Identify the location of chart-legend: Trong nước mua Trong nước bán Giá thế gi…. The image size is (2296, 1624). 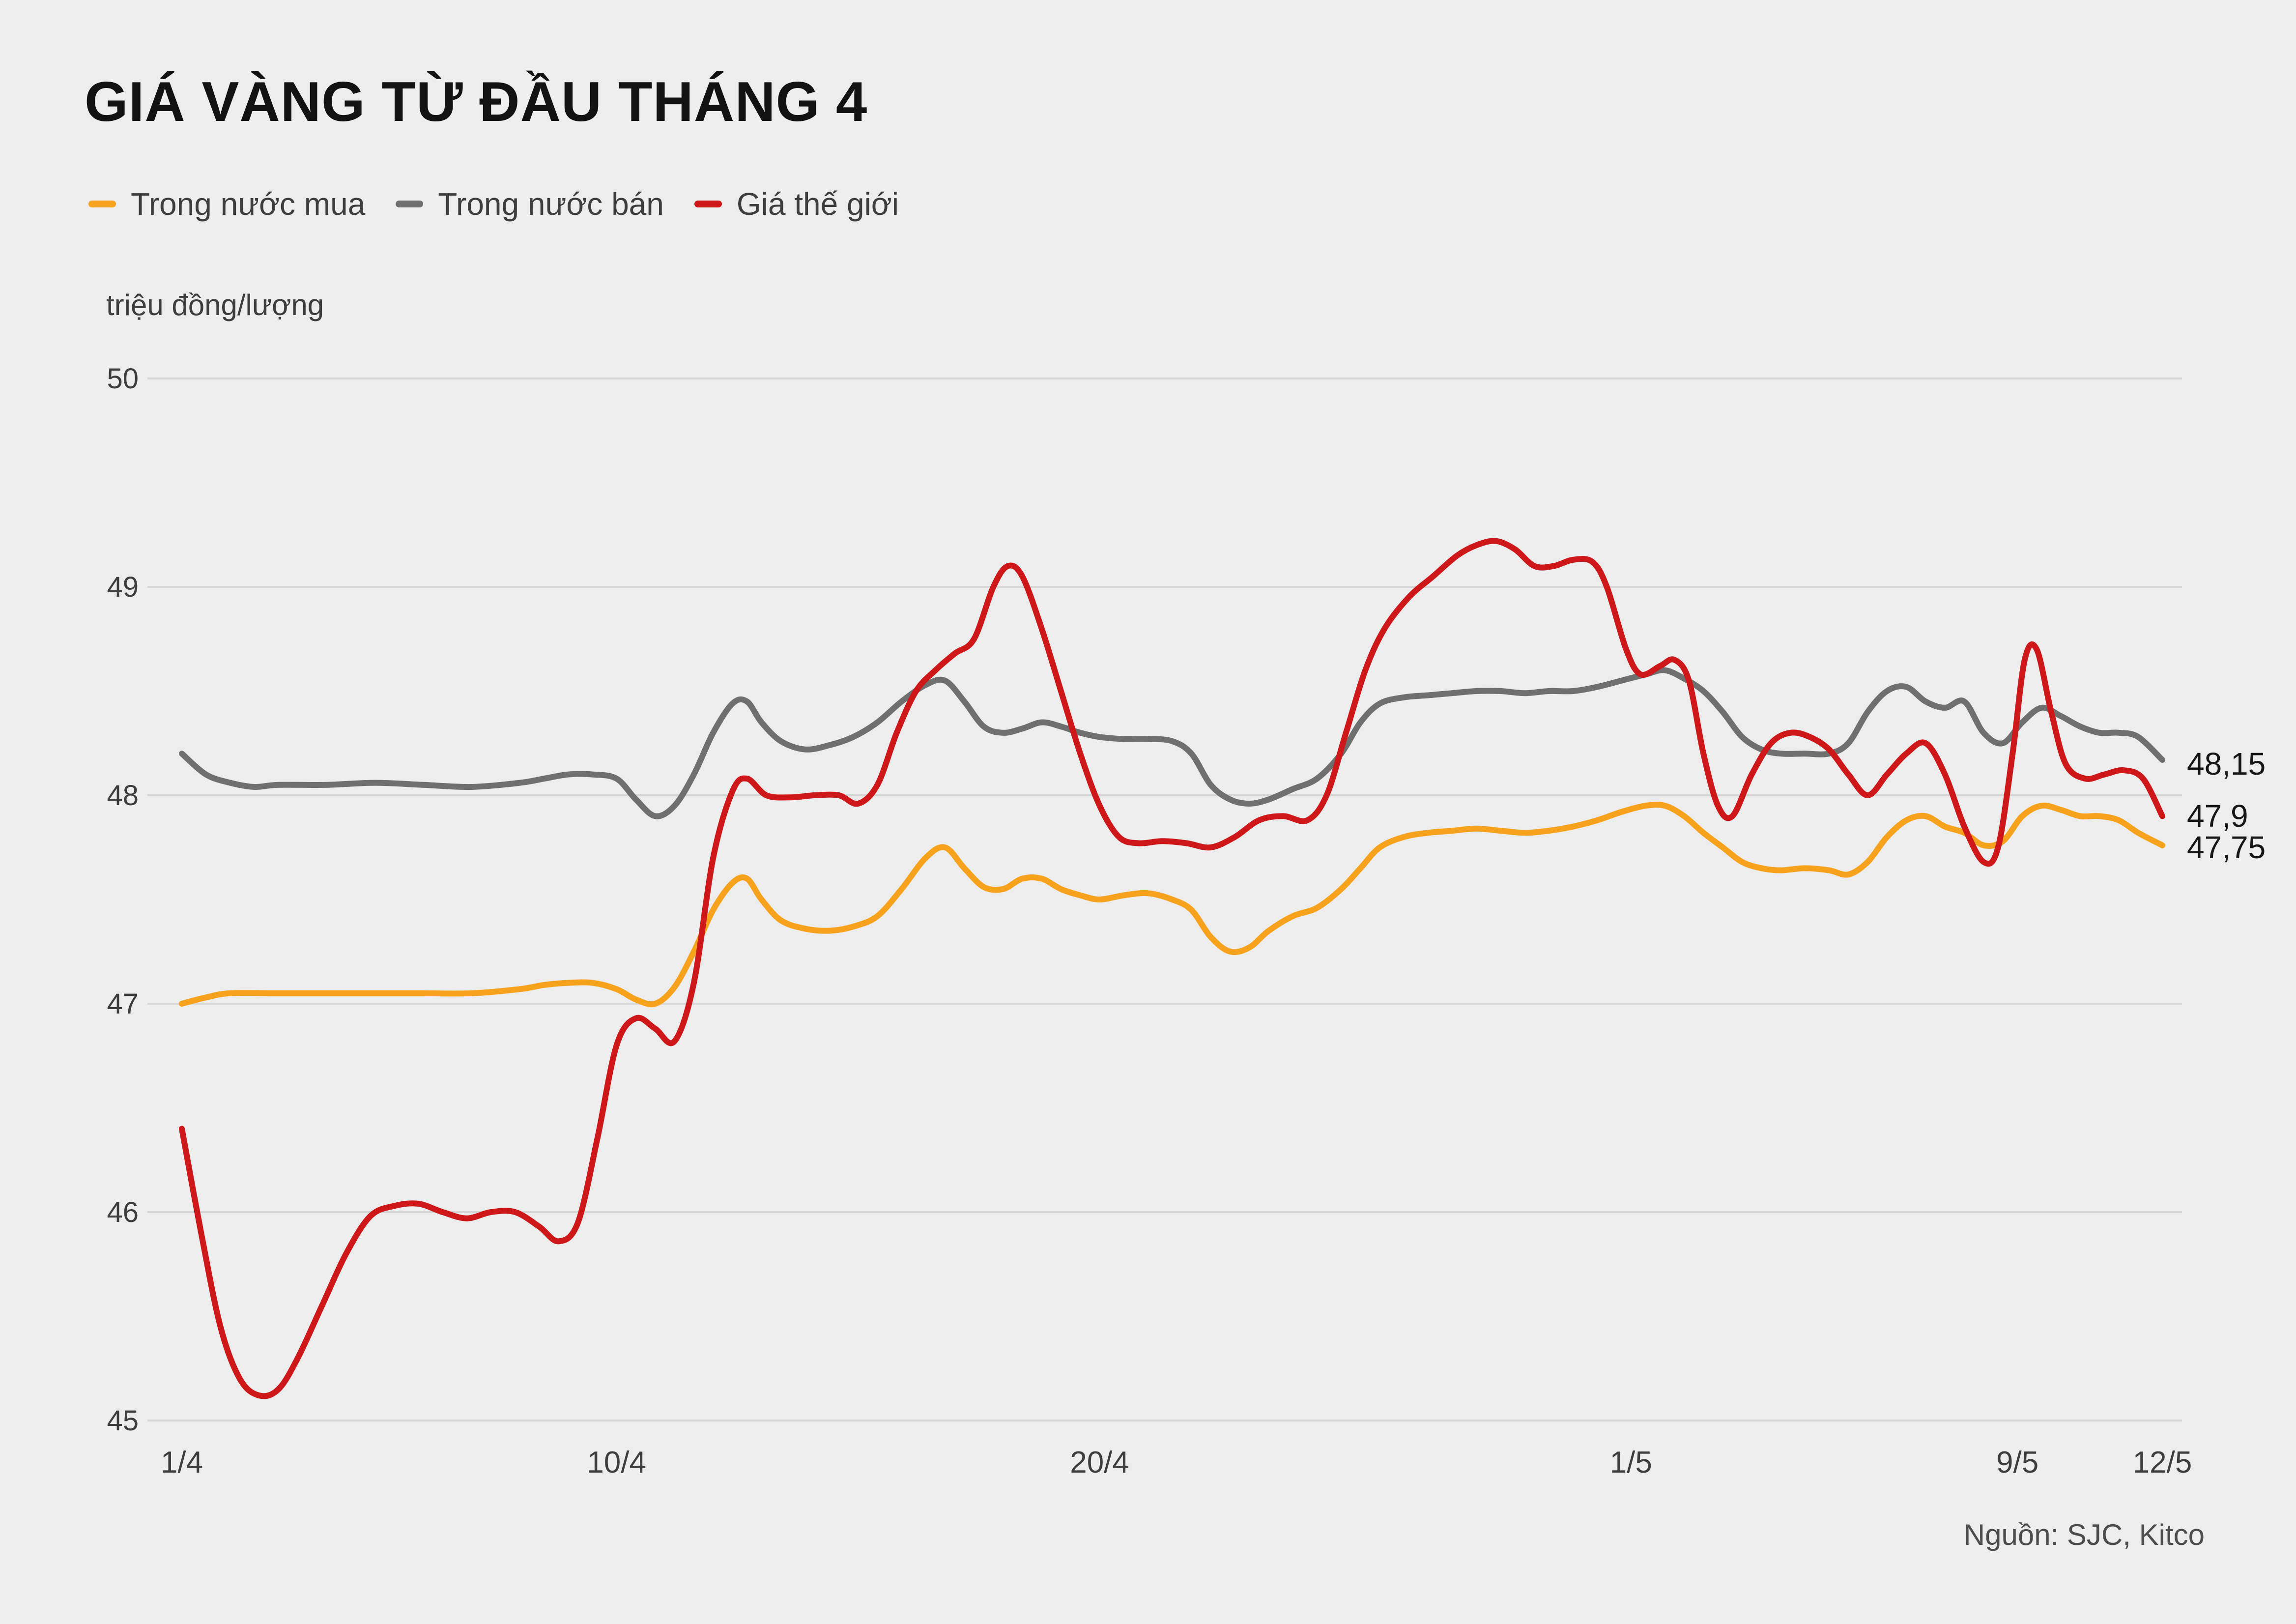
(509, 204).